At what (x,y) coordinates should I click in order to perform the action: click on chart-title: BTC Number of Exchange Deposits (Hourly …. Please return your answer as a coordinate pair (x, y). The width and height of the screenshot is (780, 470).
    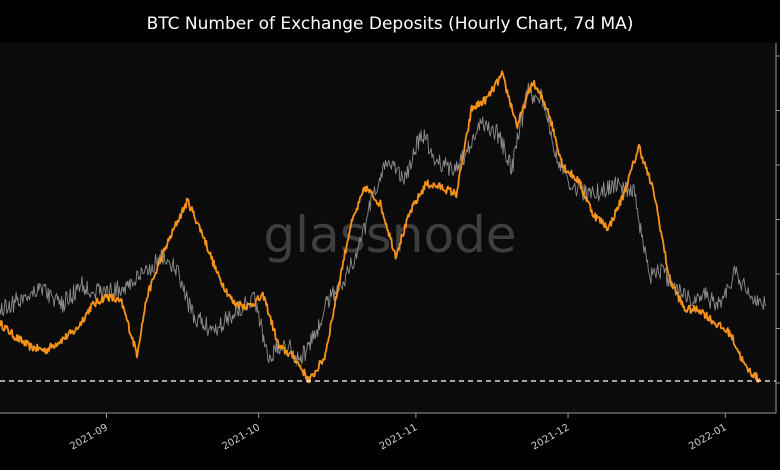
    Looking at the image, I should click on (390, 24).